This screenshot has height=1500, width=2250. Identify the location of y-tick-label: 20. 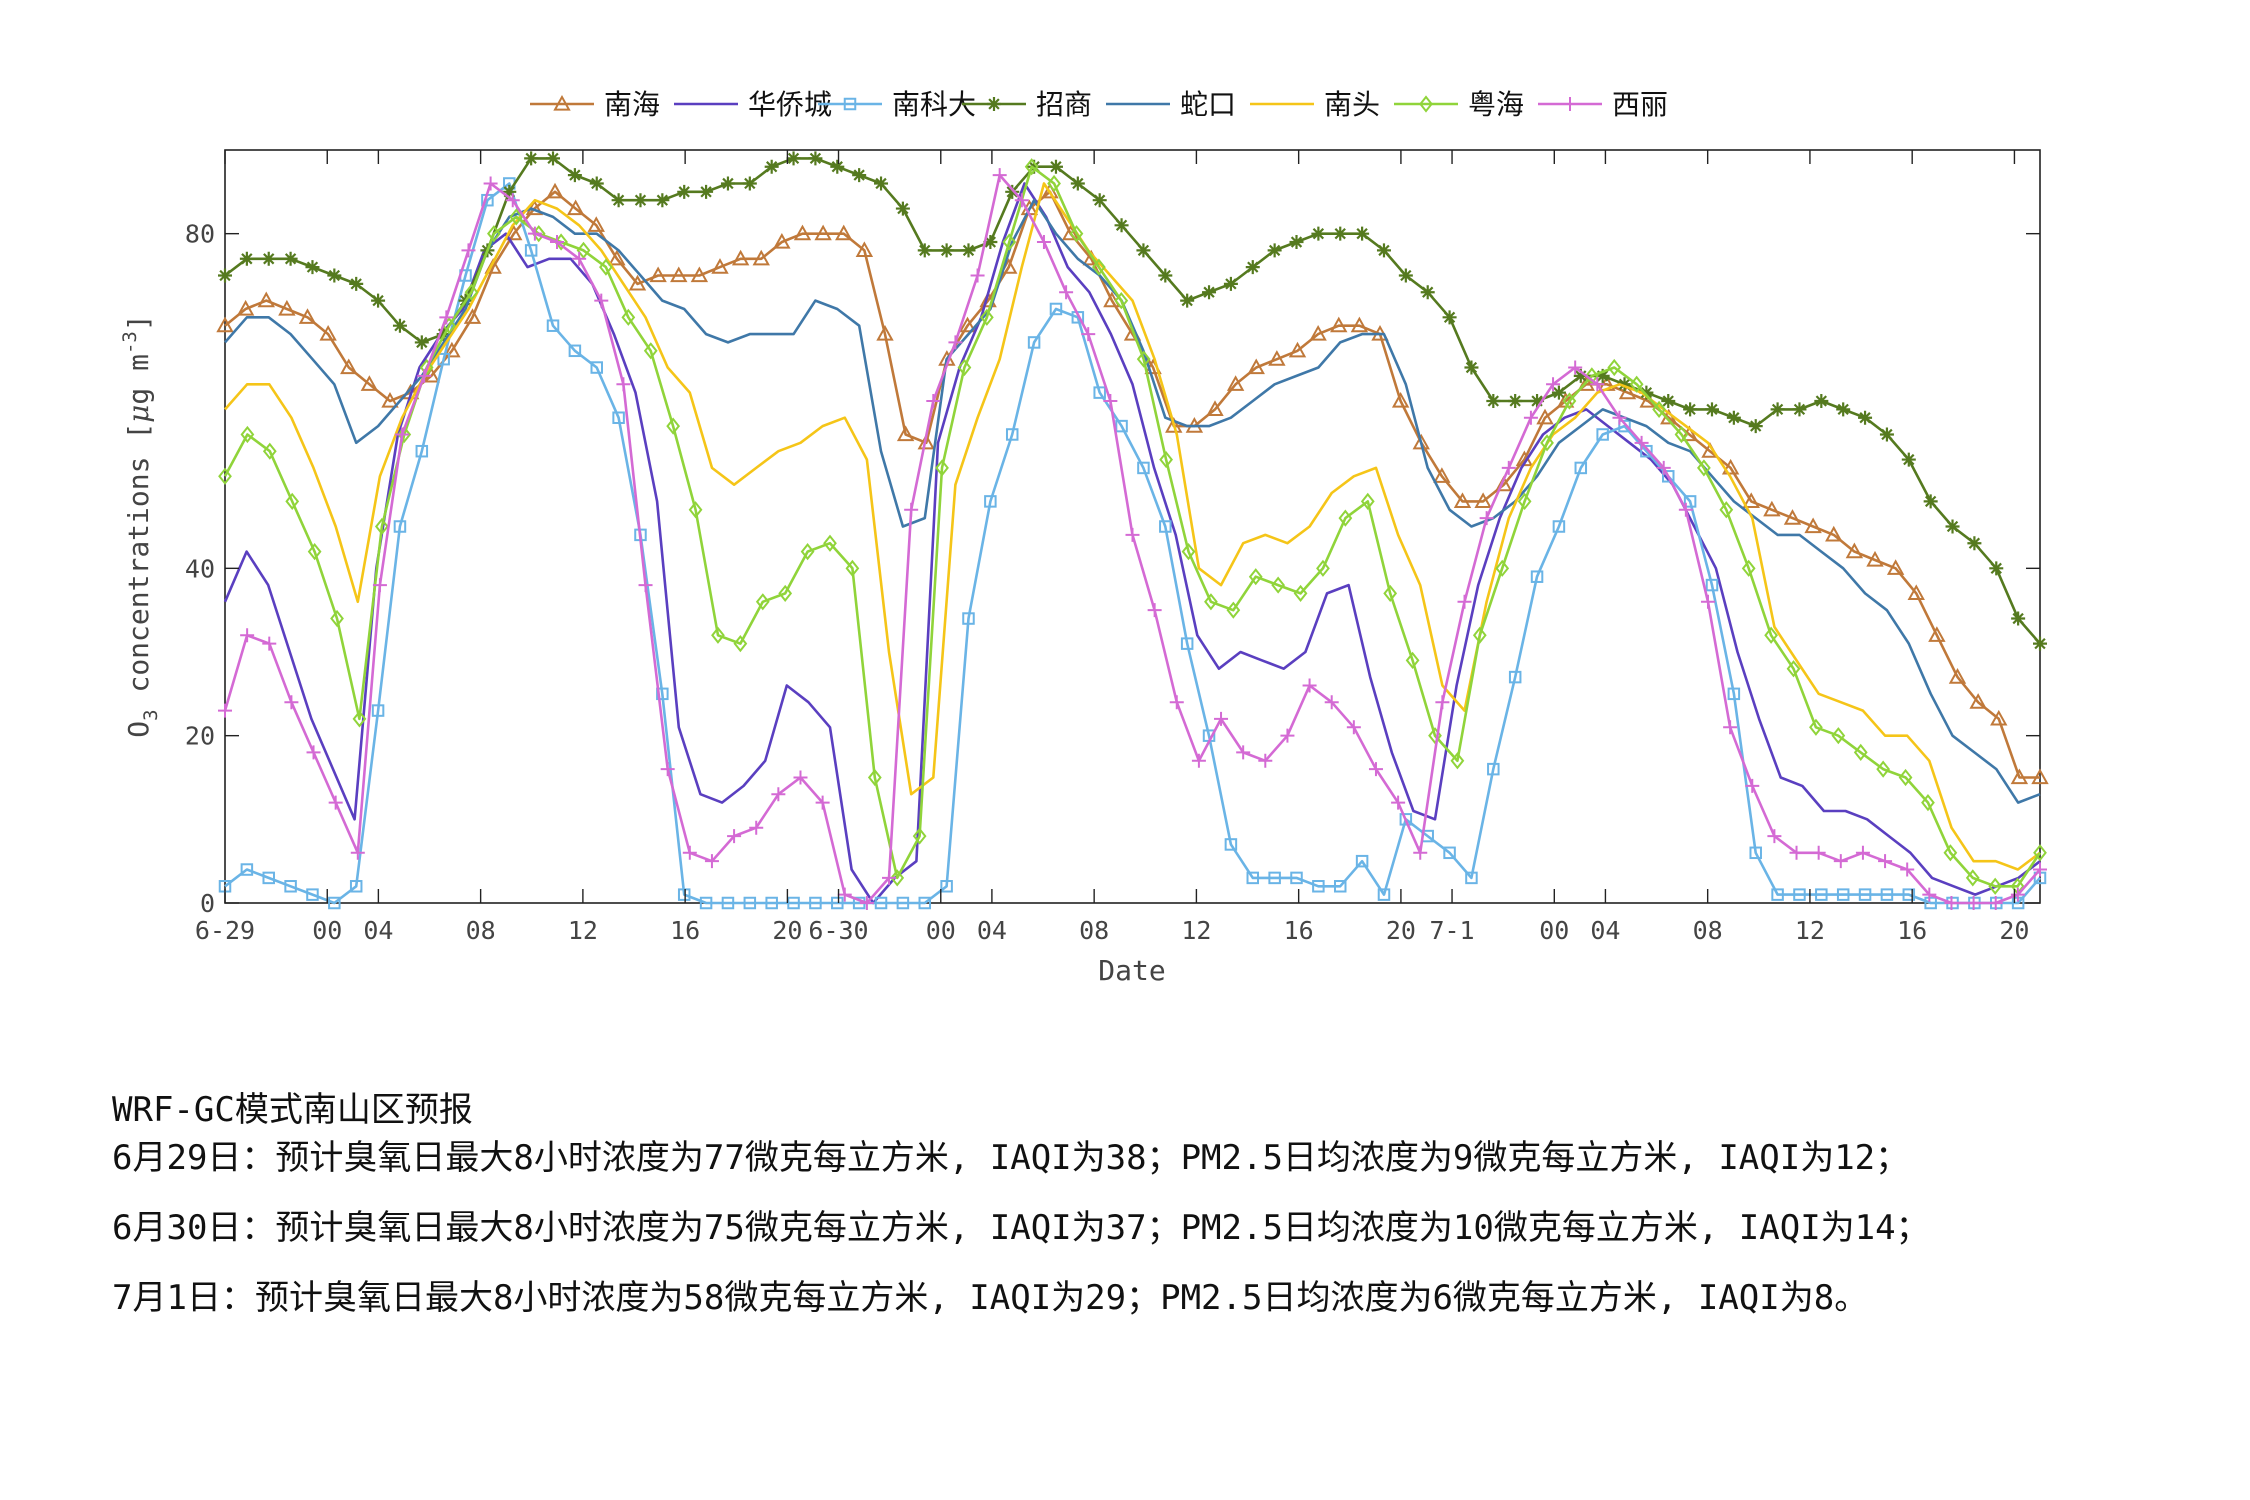
(200, 736).